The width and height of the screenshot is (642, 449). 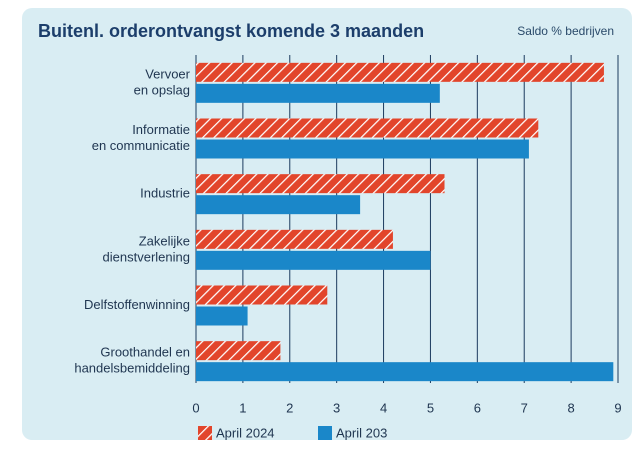 What do you see at coordinates (361, 432) in the screenshot?
I see `legend-label: April 203` at bounding box center [361, 432].